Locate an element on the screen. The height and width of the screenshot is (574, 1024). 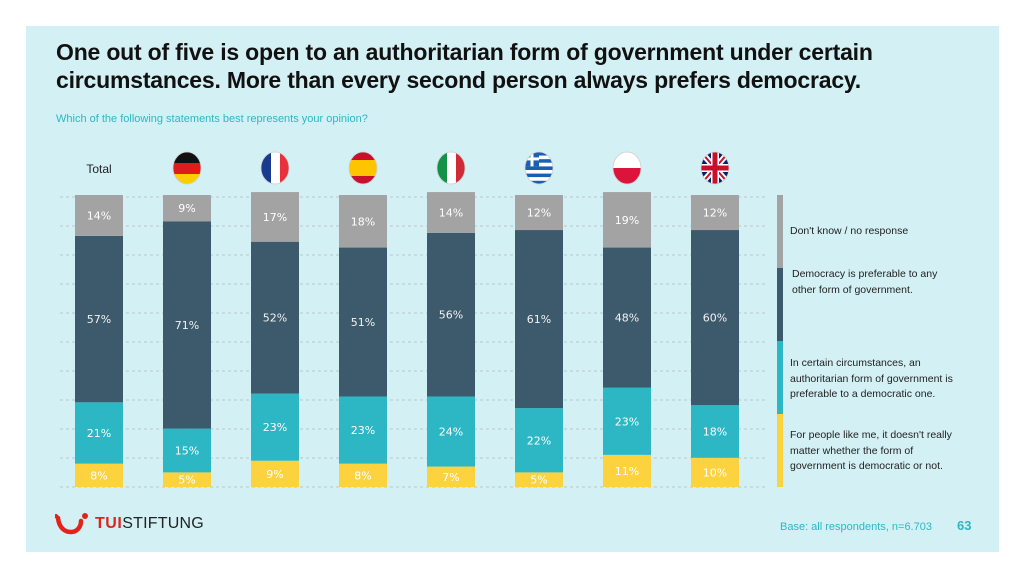
bar-stack-greece: 5% 22% 61% 12% is located at coordinates (539, 341).